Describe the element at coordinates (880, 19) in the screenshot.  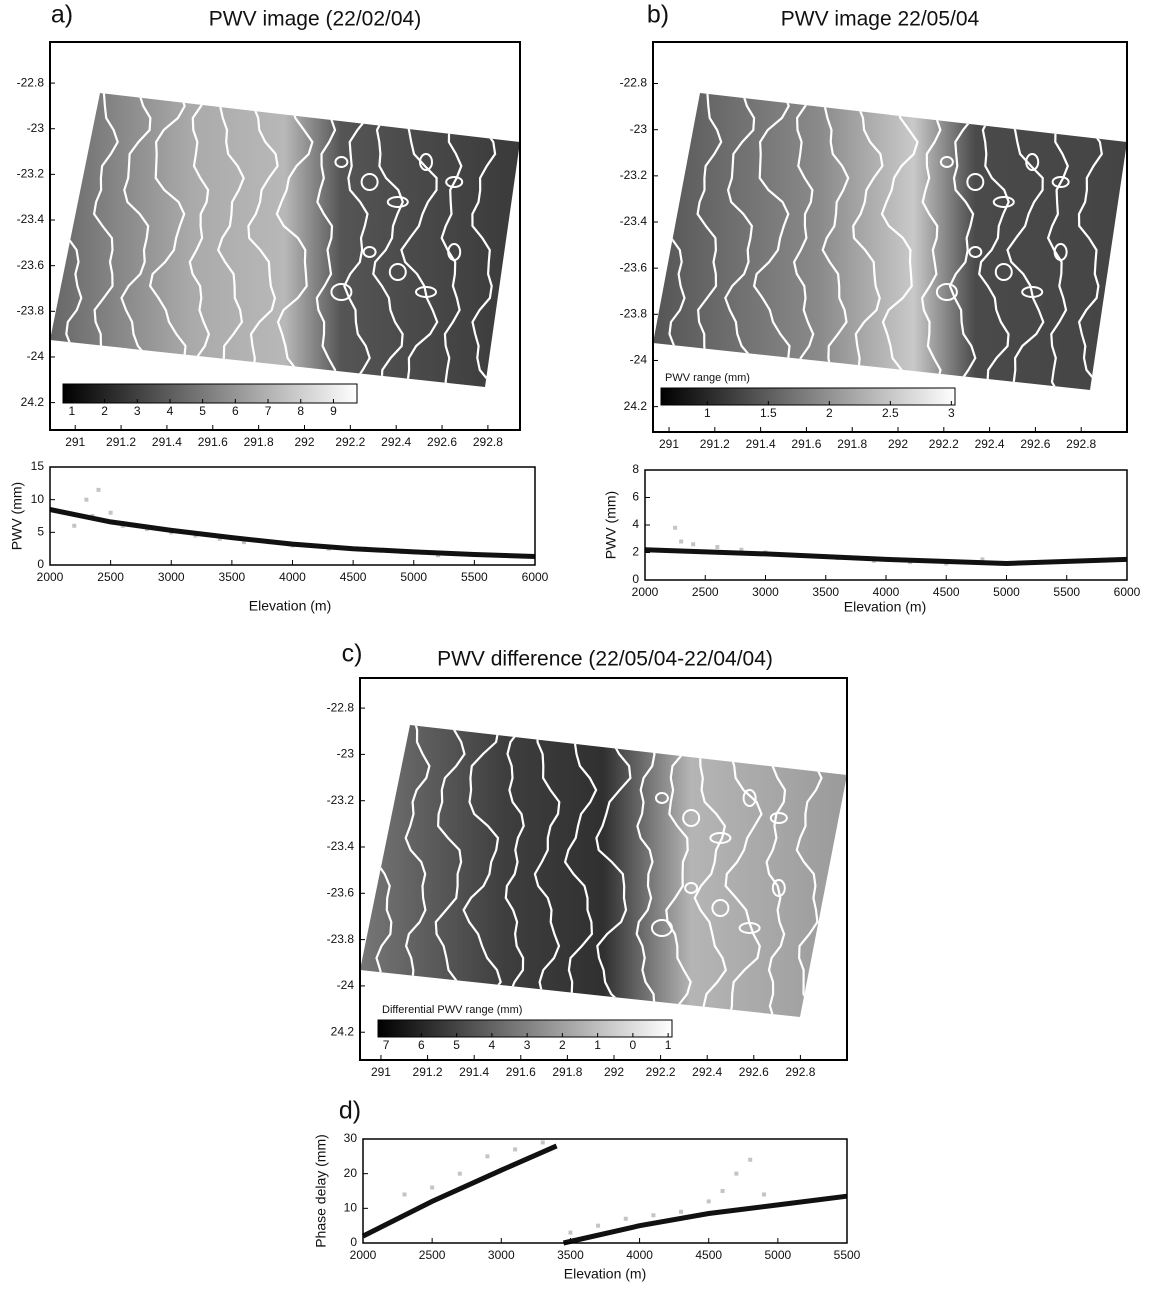
I see `chart-title: PWV image 22/05/04` at that location.